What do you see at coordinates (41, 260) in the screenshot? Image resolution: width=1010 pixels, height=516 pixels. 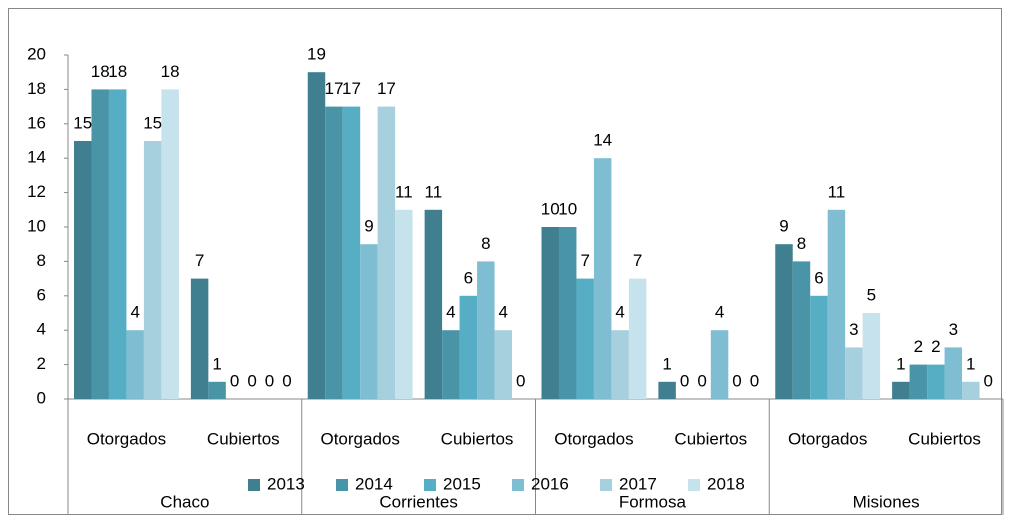 I see `y-tick-label: 8` at bounding box center [41, 260].